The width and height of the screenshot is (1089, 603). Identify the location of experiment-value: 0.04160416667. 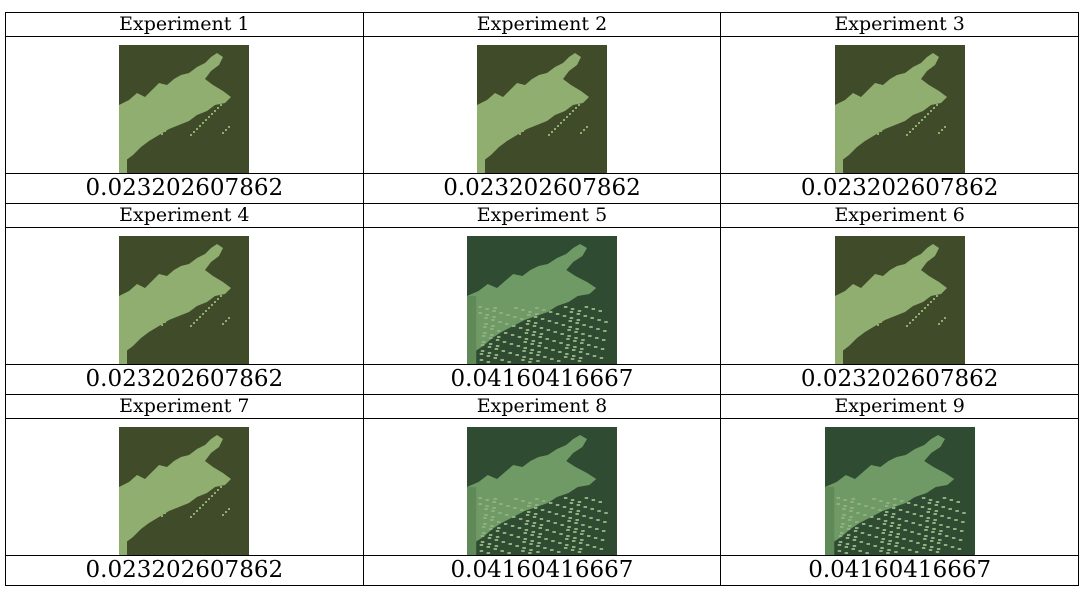
(542, 570).